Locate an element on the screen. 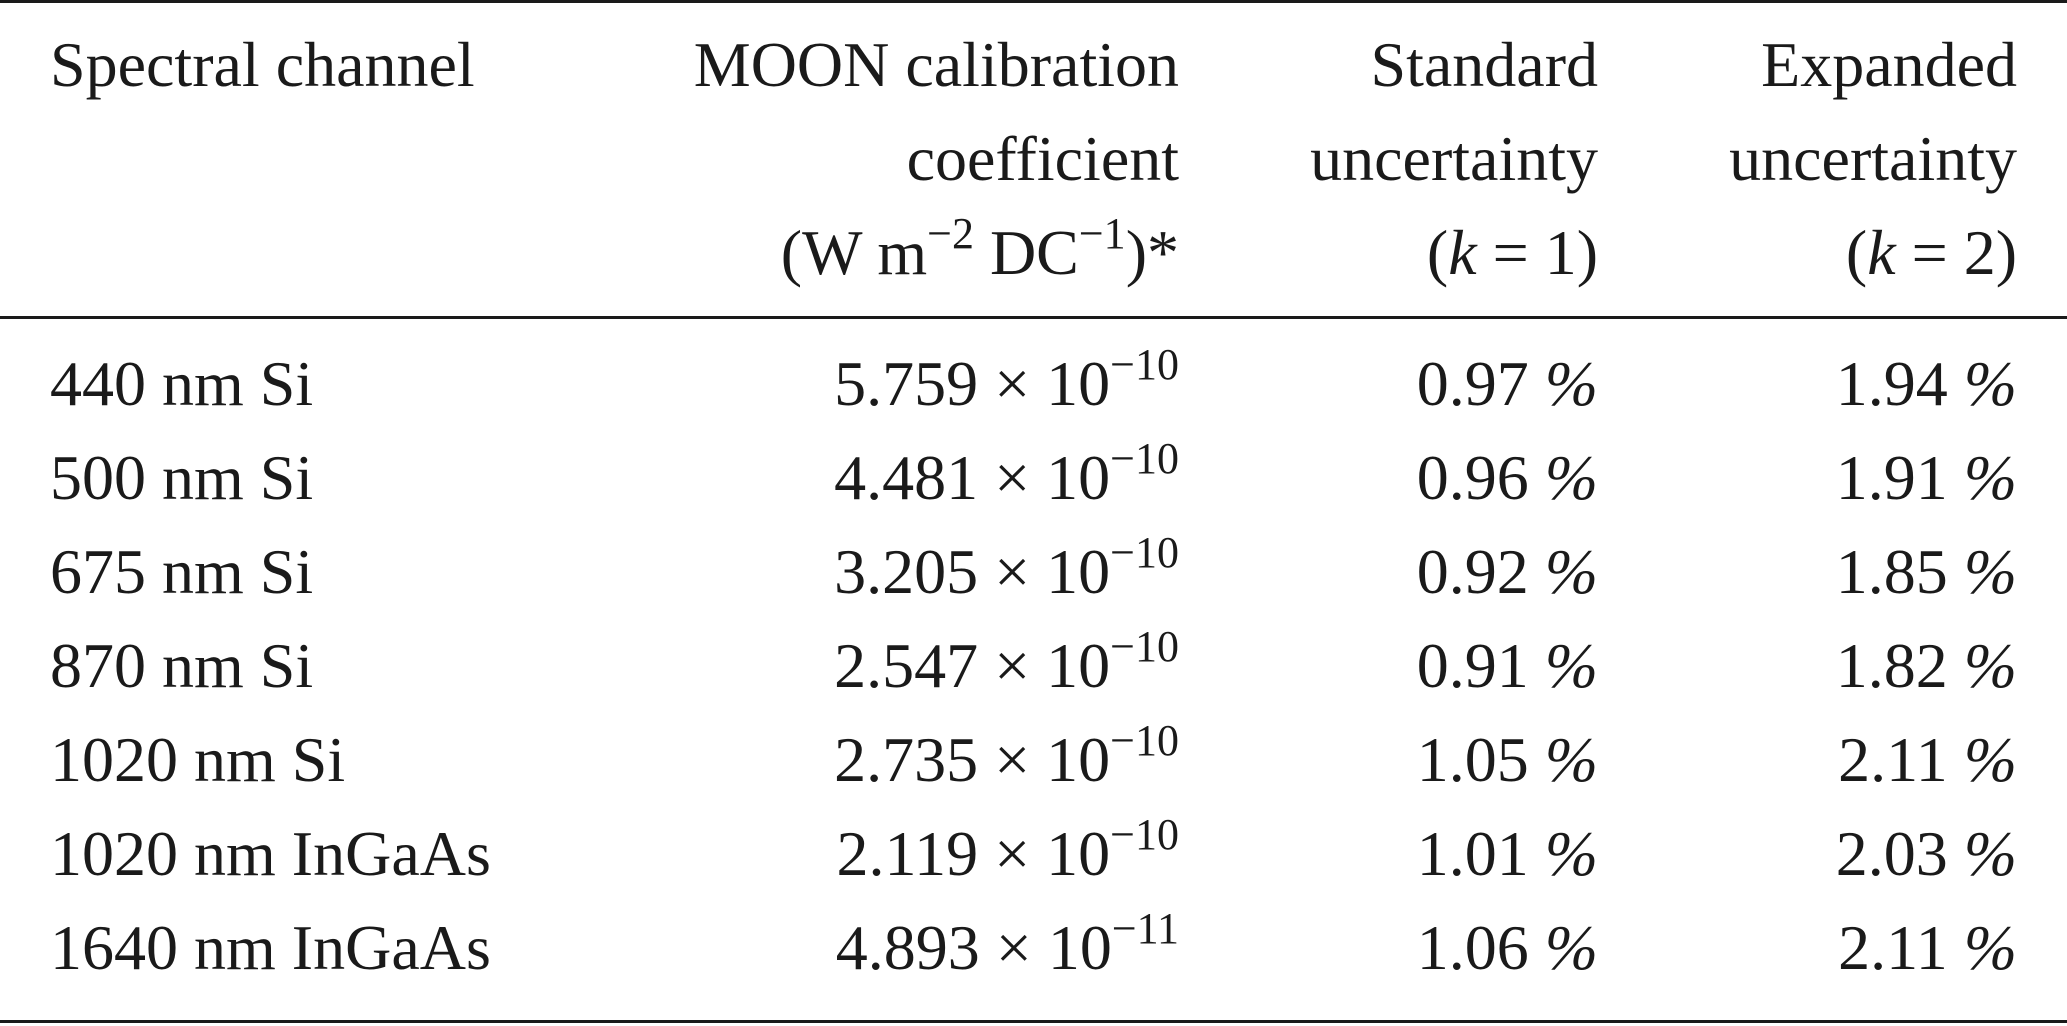 Image resolution: width=2067 pixels, height=1026 pixels. cell-coefficient: 2.547 × 10⁻¹⁰ is located at coordinates (1006, 666).